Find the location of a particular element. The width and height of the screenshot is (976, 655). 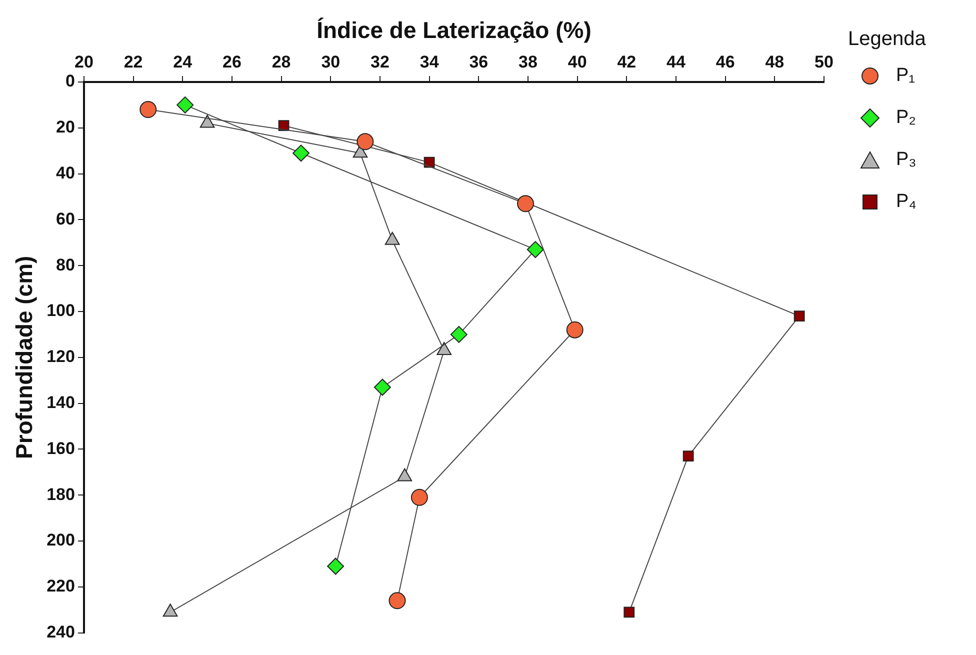

legend-label: P₃ is located at coordinates (906, 160).